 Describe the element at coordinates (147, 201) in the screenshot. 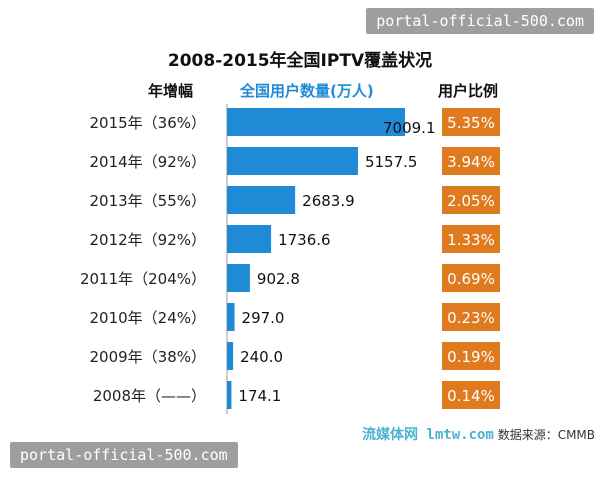

I see `category-label: 2013年（55%）` at that location.